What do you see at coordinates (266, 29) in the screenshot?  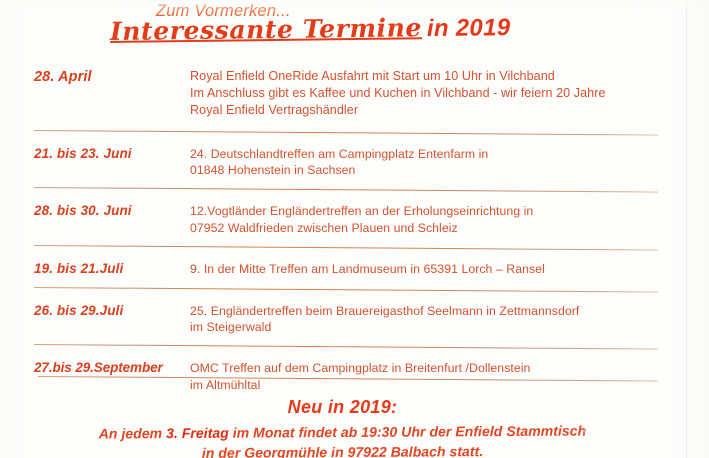 I see `page-title-script: Interessante Termine` at bounding box center [266, 29].